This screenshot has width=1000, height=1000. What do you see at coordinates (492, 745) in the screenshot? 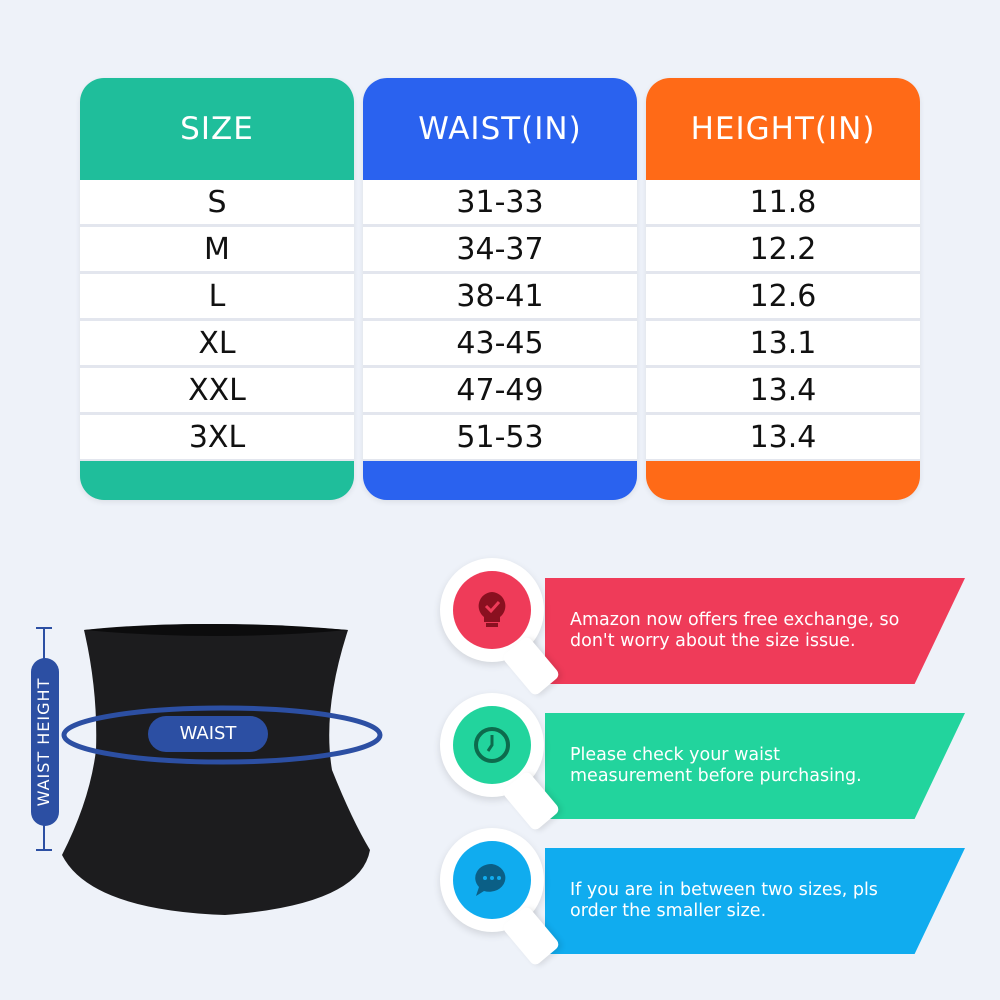
I see `clock-icon` at bounding box center [492, 745].